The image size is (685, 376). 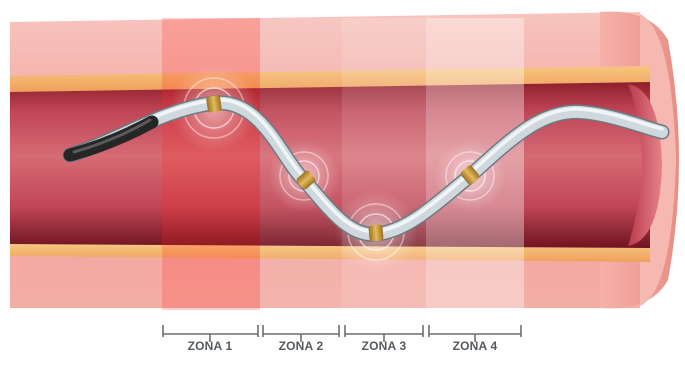 I want to click on zone-2-label: ZONA 2, so click(x=301, y=346).